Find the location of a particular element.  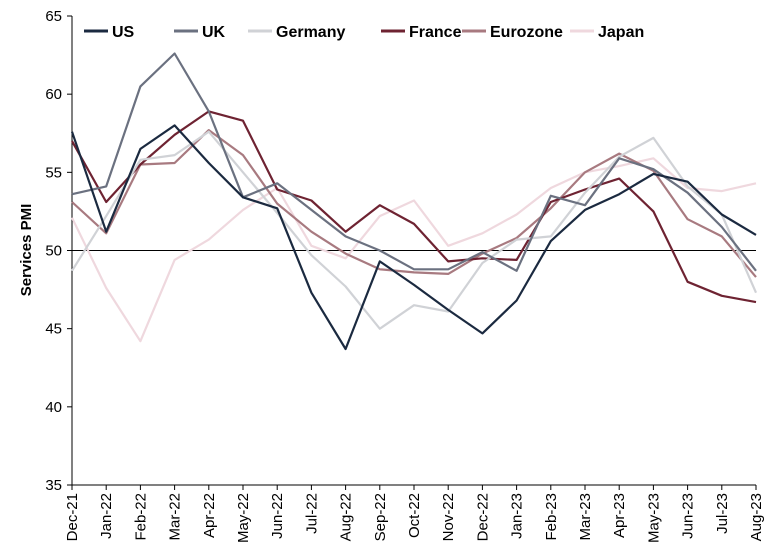

x-tick-label: Oct-22 is located at coordinates (414, 515).